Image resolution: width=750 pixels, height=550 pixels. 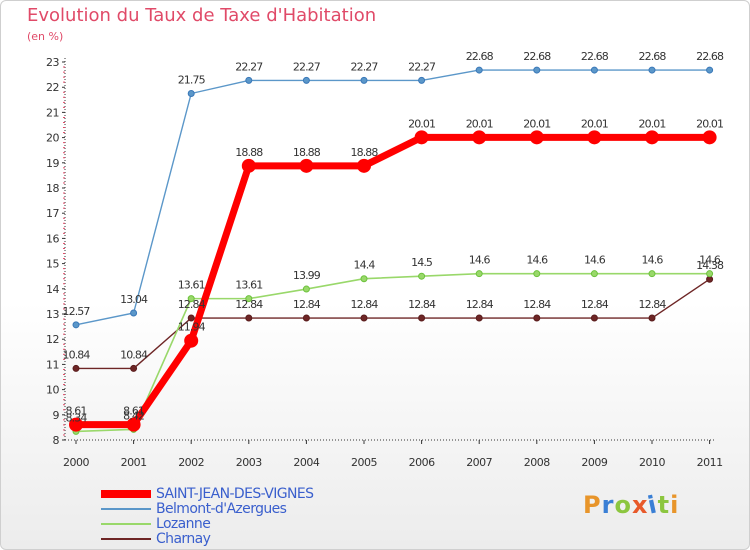 I want to click on y-tick-label: 19, so click(x=52, y=163).